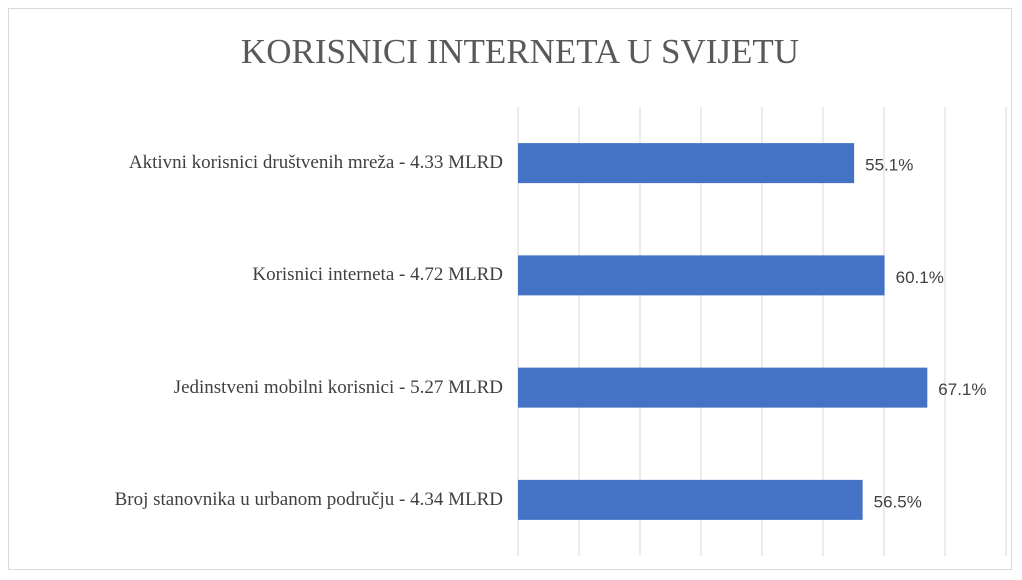 This screenshot has width=1022, height=580. I want to click on value-label: 67.1%, so click(962, 389).